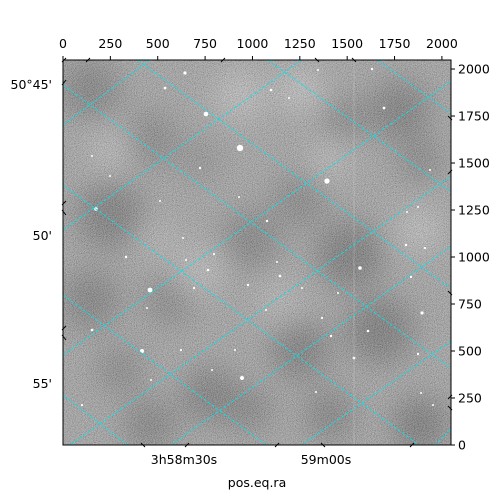  I want to click on top-x-tick-label: 0, so click(63, 43).